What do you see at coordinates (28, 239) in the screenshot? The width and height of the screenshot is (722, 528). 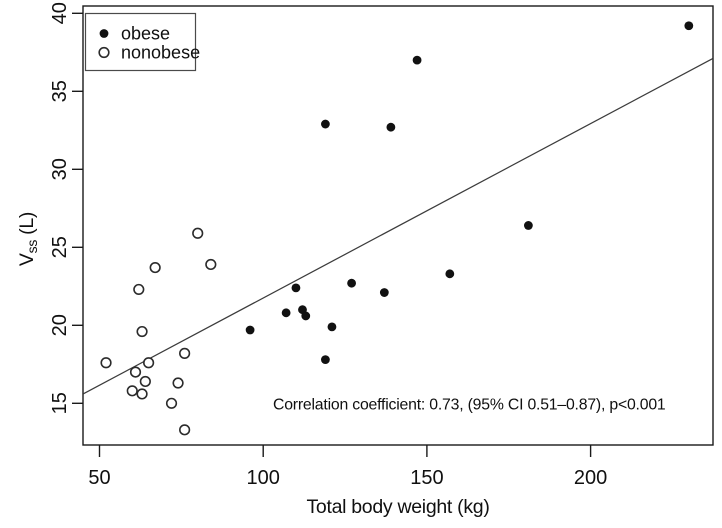 I see `y-axis-title: Vss (L)` at bounding box center [28, 239].